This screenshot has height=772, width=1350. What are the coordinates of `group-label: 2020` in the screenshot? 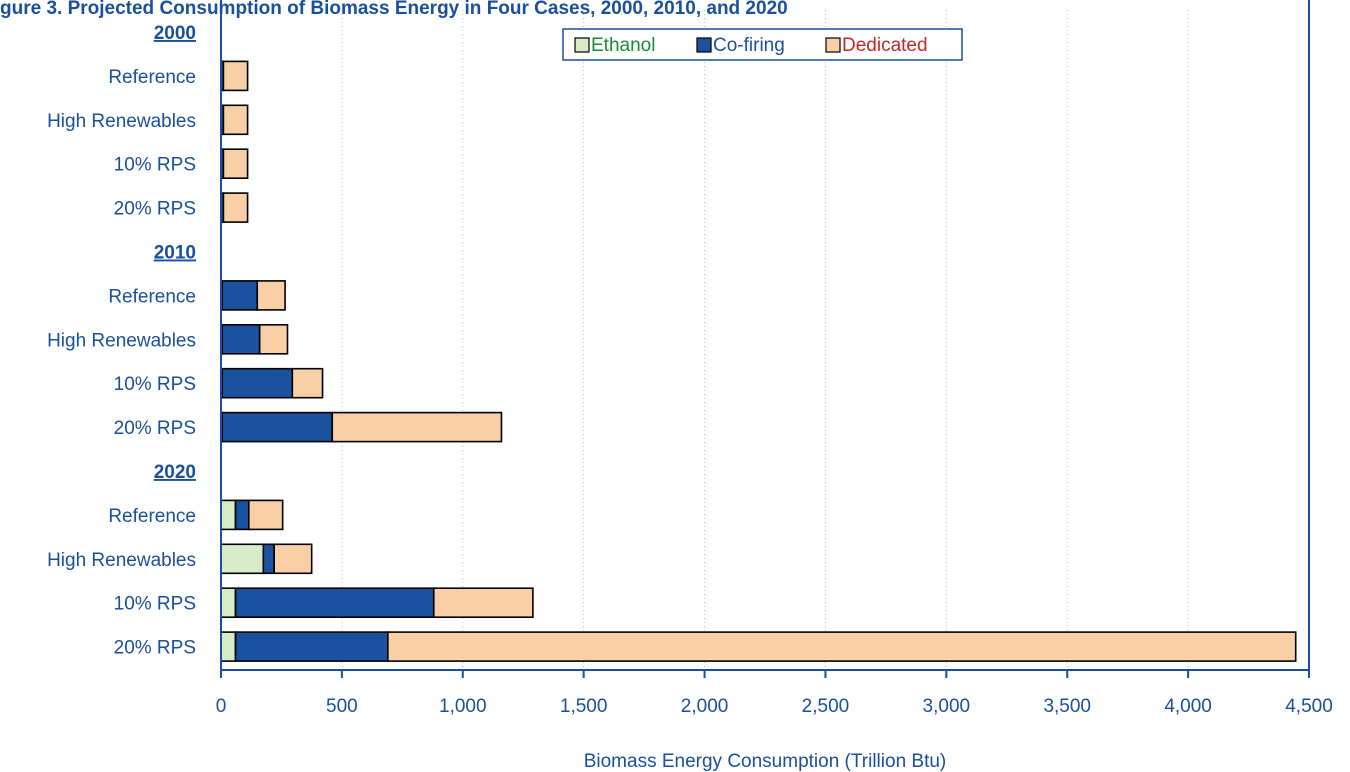 It's located at (175, 472).